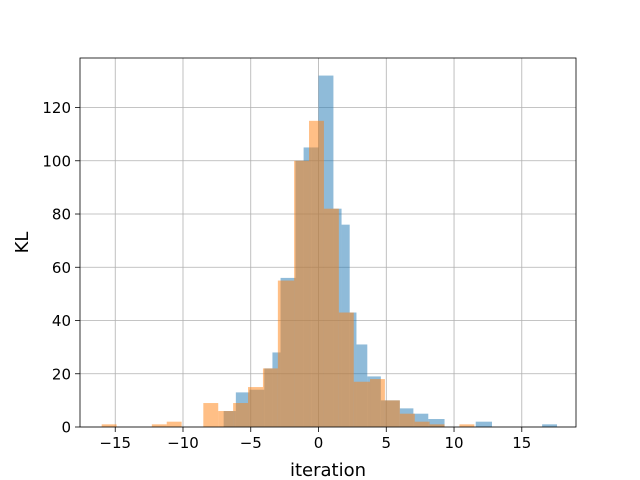  I want to click on x-tick-label: 0, so click(319, 443).